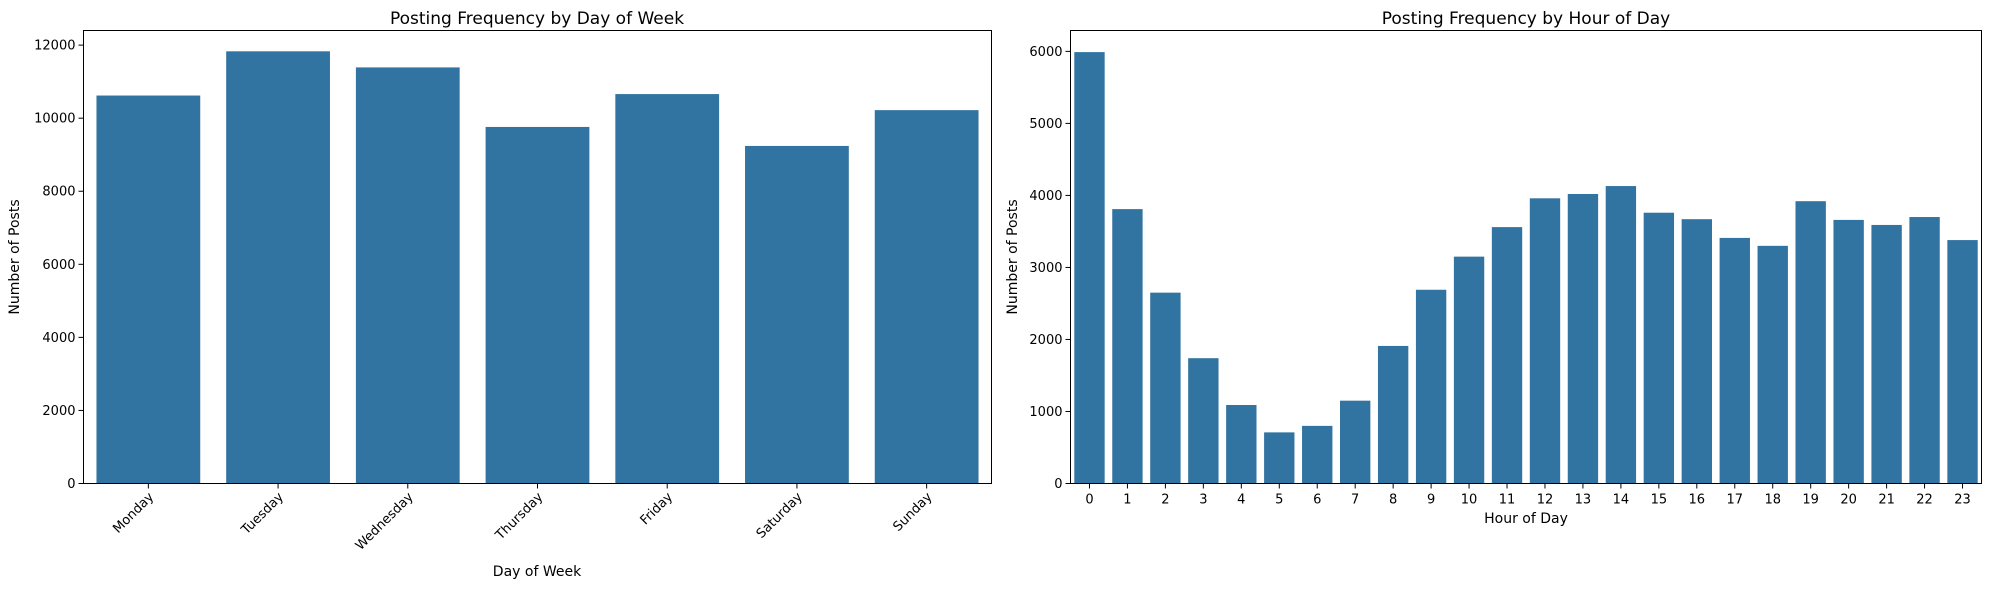  What do you see at coordinates (1772, 500) in the screenshot?
I see `x-tick-label: 18` at bounding box center [1772, 500].